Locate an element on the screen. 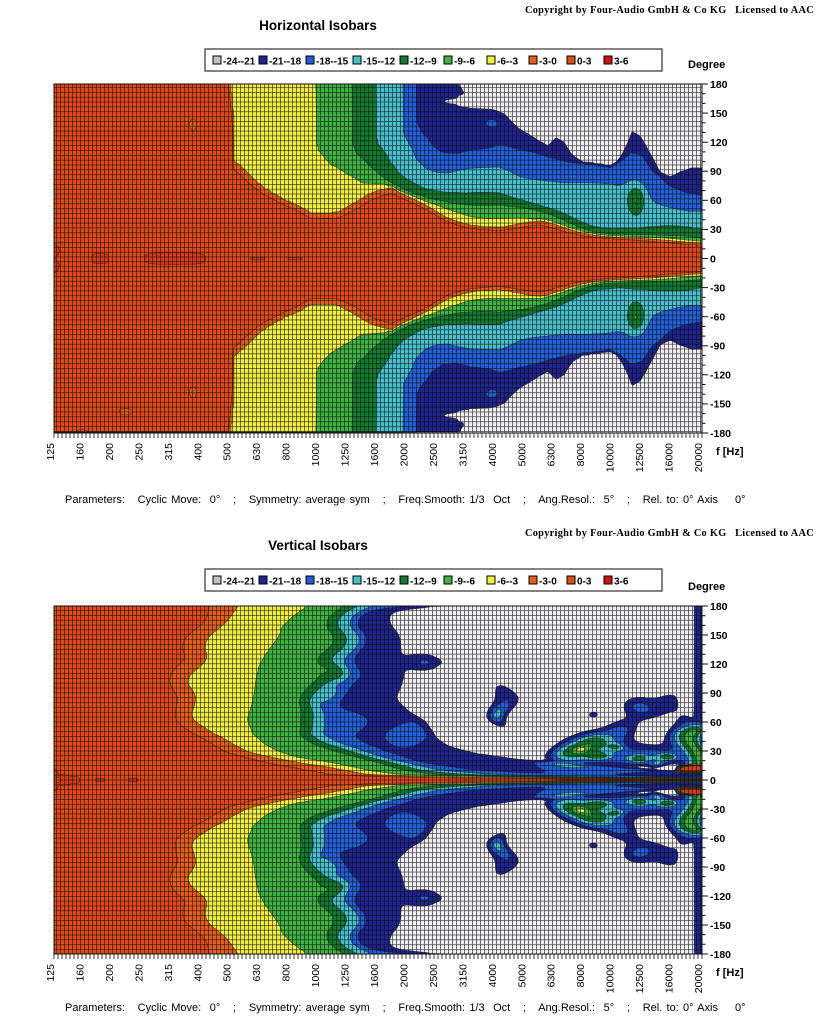  svg-text: 4000 is located at coordinates (493, 976).